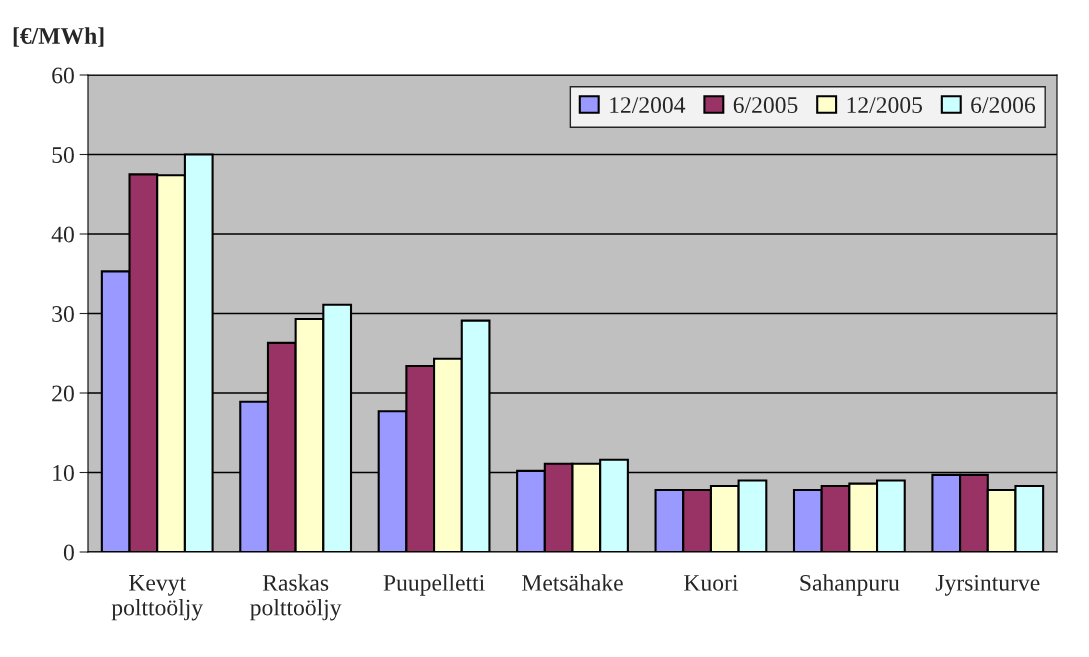 The width and height of the screenshot is (1089, 657). What do you see at coordinates (434, 585) in the screenshot?
I see `x-tick-label: Puupelletti` at bounding box center [434, 585].